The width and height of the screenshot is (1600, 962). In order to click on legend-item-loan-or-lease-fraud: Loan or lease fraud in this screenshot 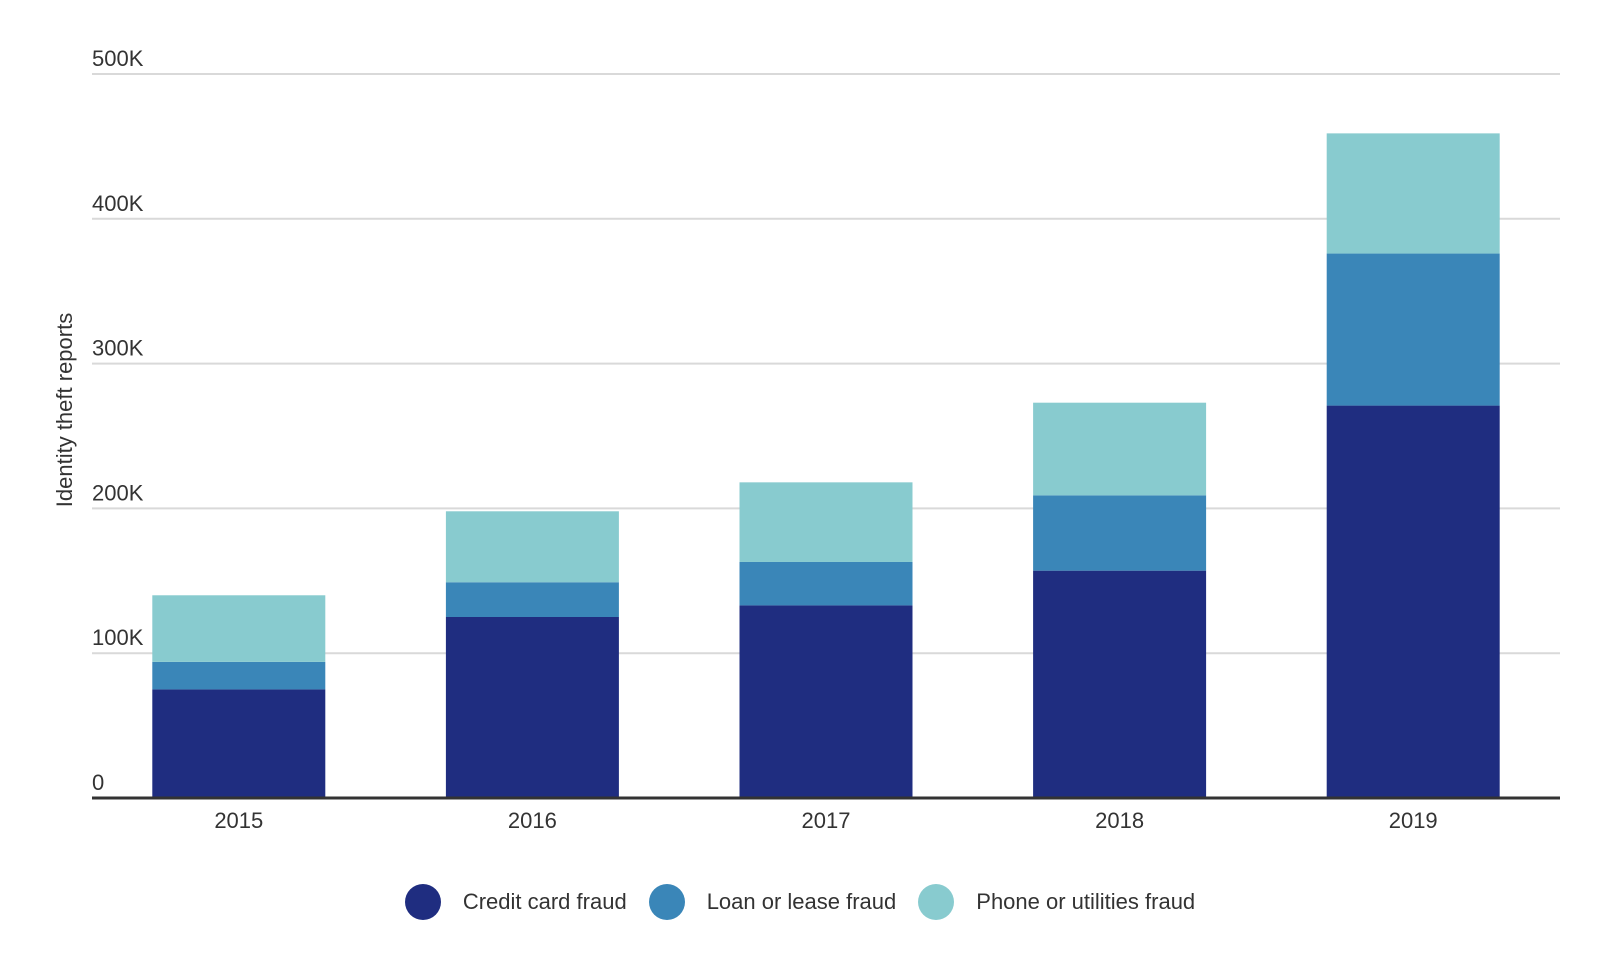, I will do `click(772, 902)`.